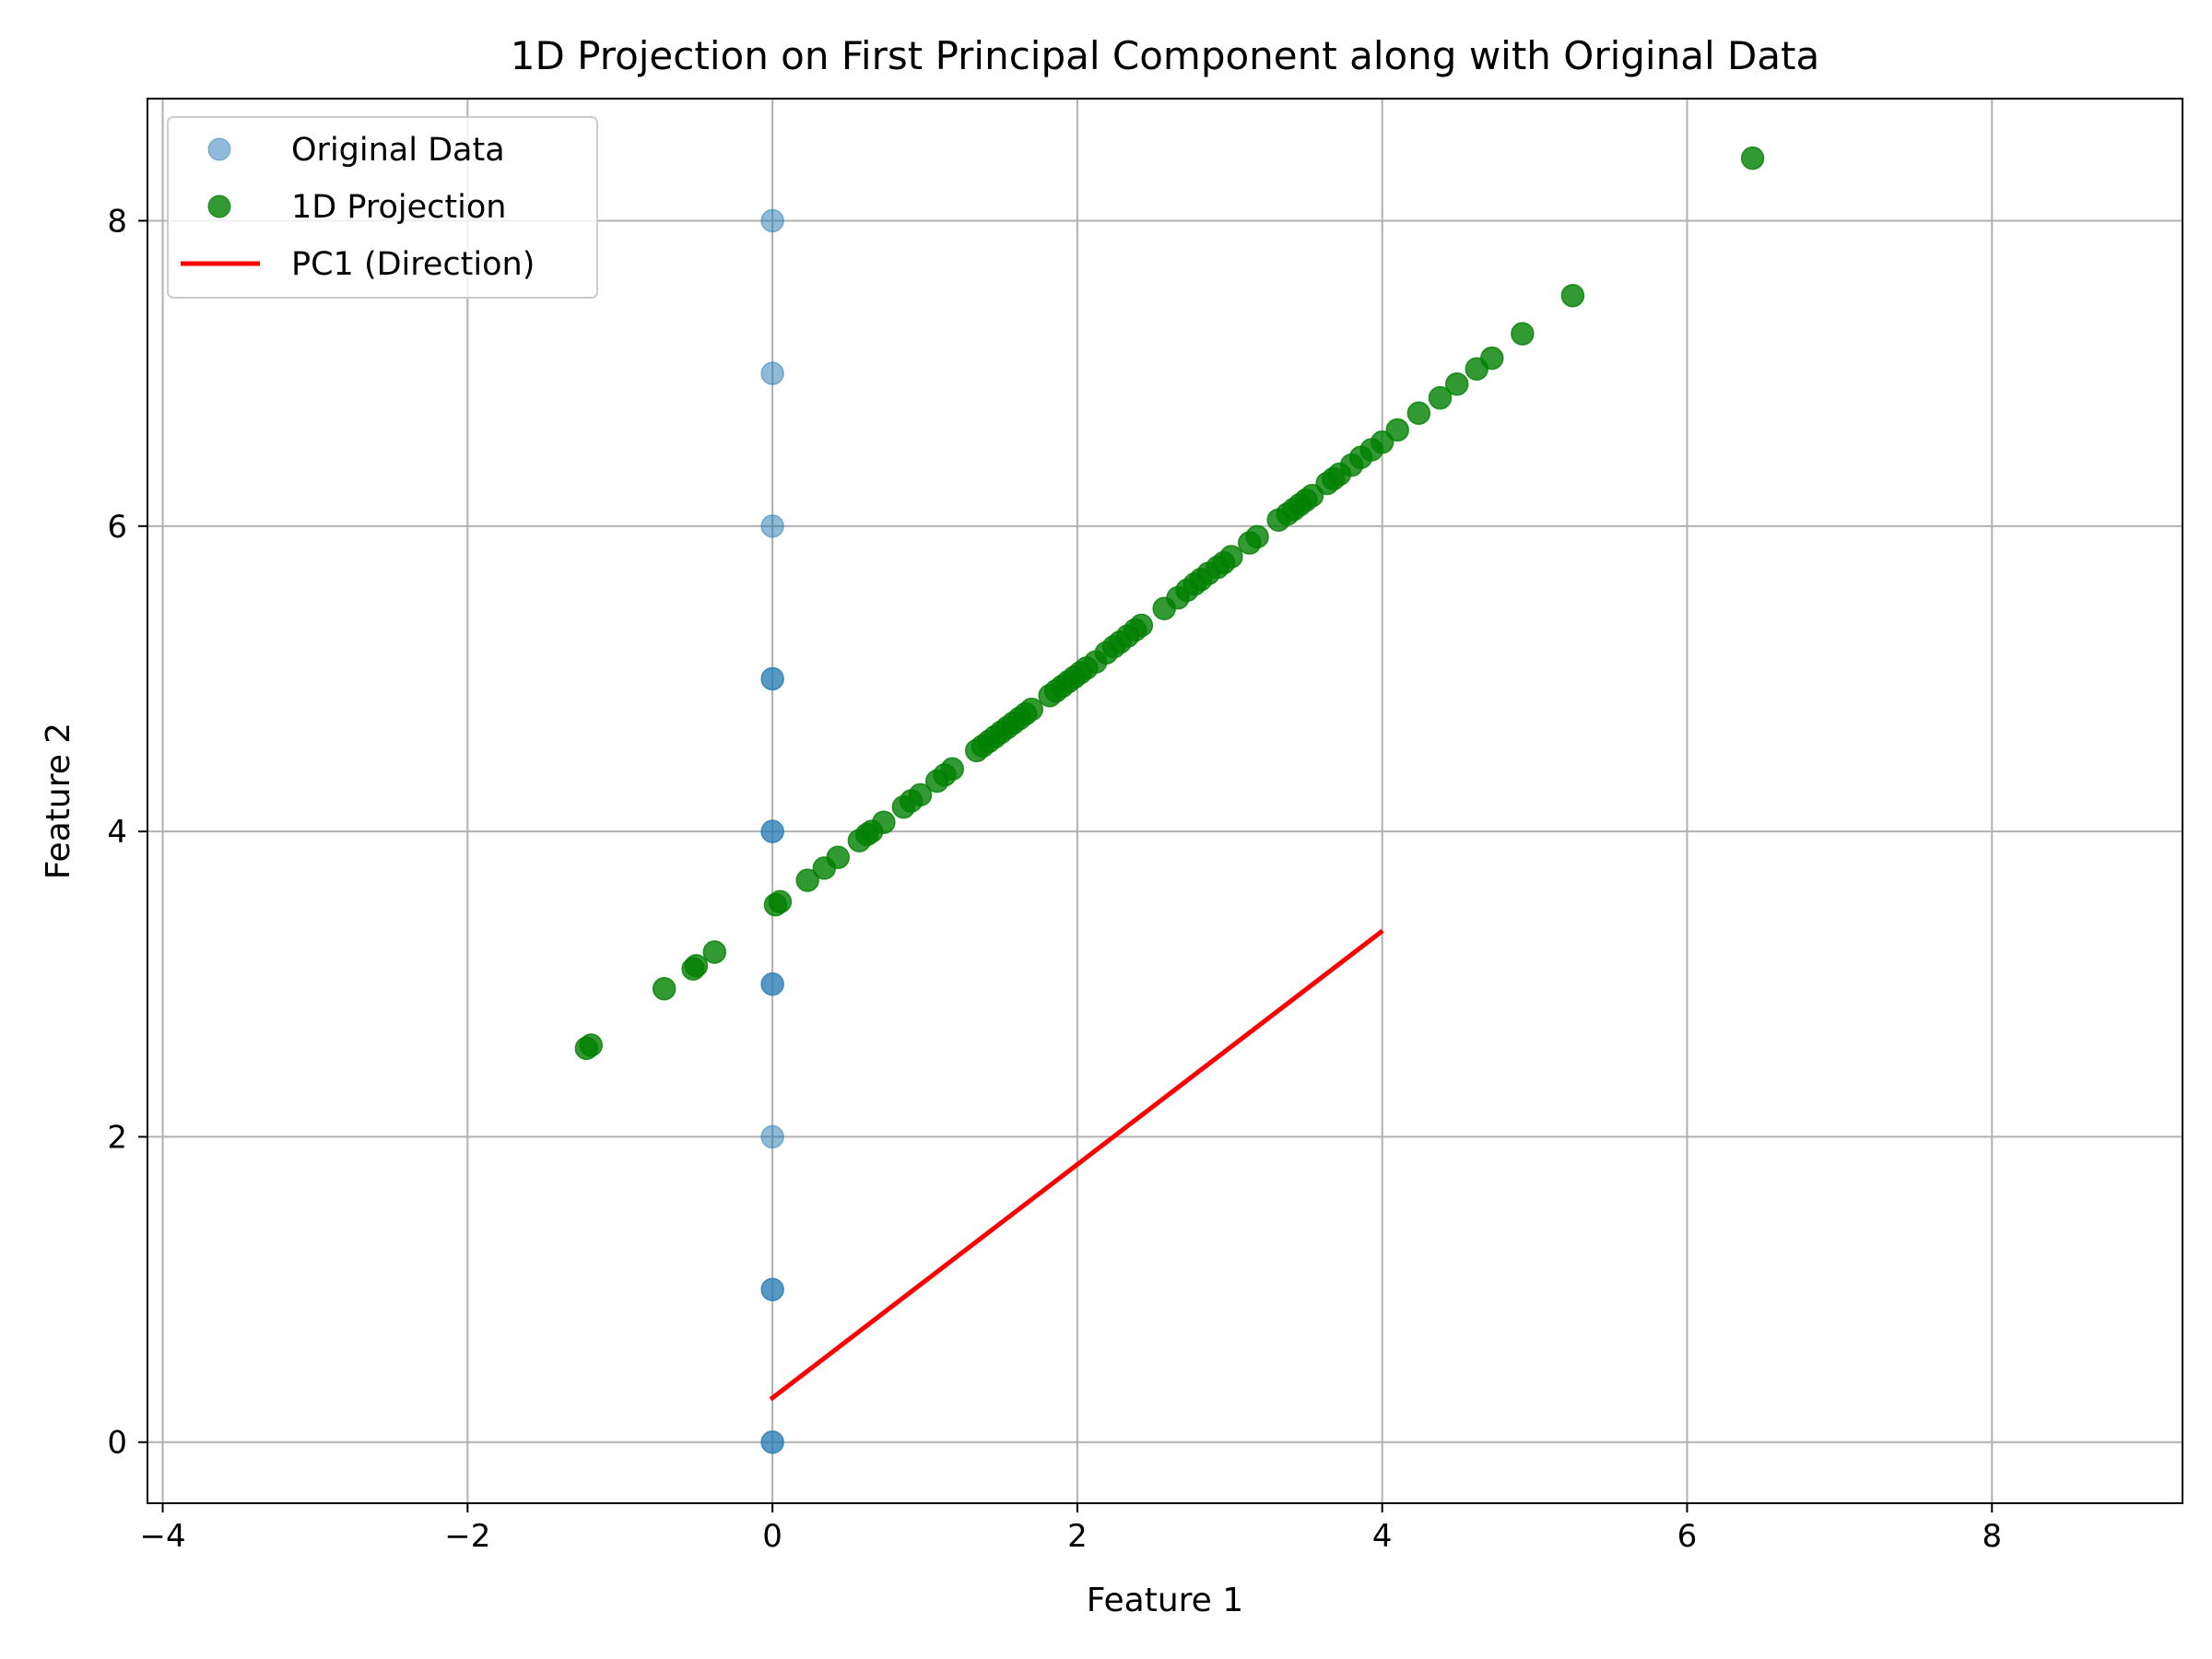 Image resolution: width=2212 pixels, height=1659 pixels. Describe the element at coordinates (117, 1137) in the screenshot. I see `y-tick-label: 2` at that location.